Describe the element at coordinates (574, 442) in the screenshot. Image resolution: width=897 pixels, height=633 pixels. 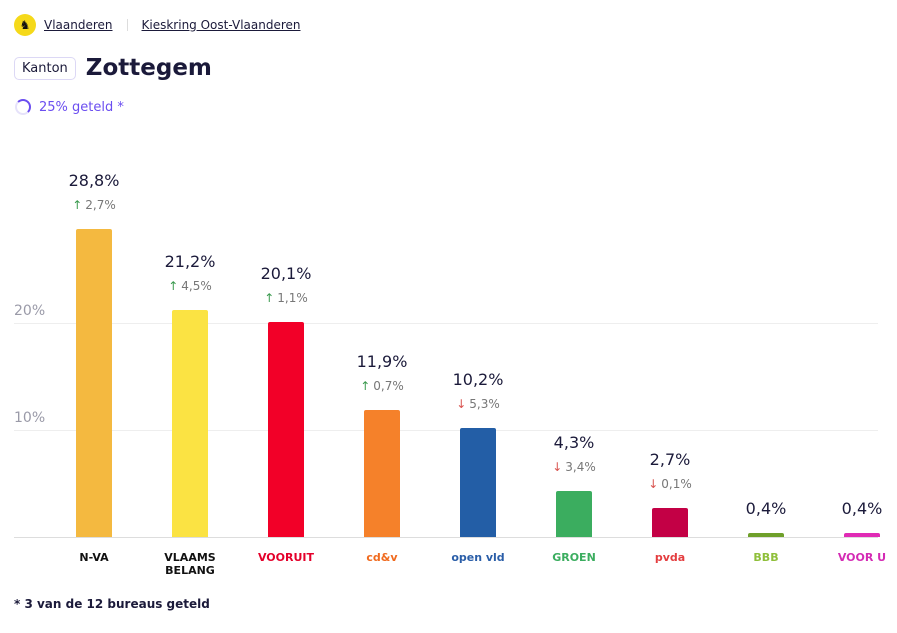
I see `value-label: 4,3%` at that location.